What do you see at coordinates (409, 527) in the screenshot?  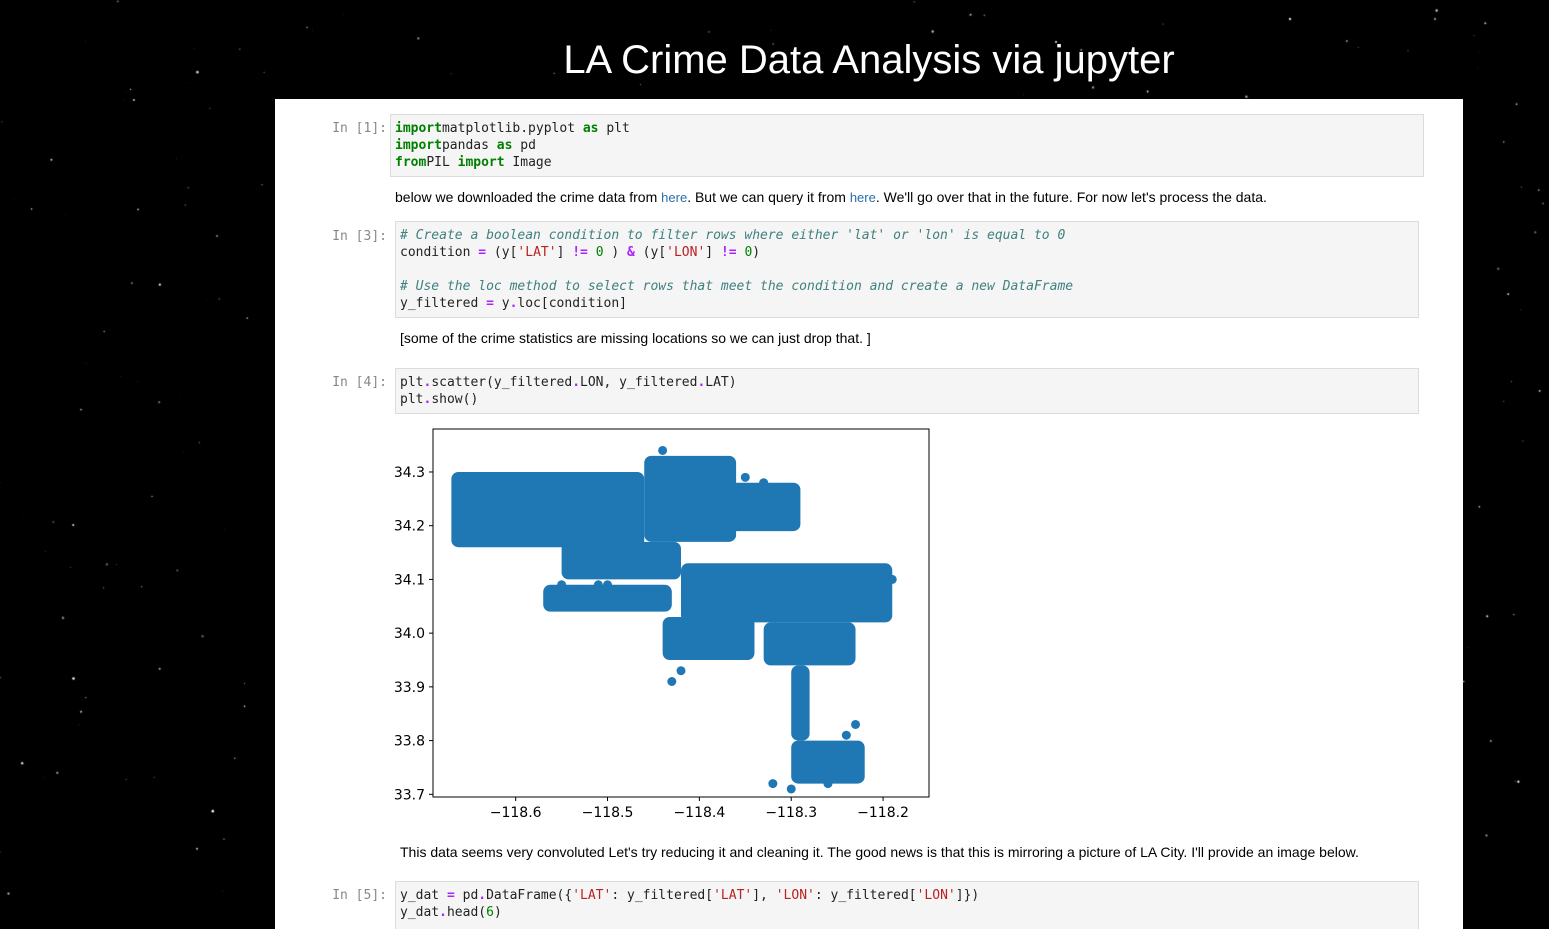 I see `y-tick-label: 34.2` at bounding box center [409, 527].